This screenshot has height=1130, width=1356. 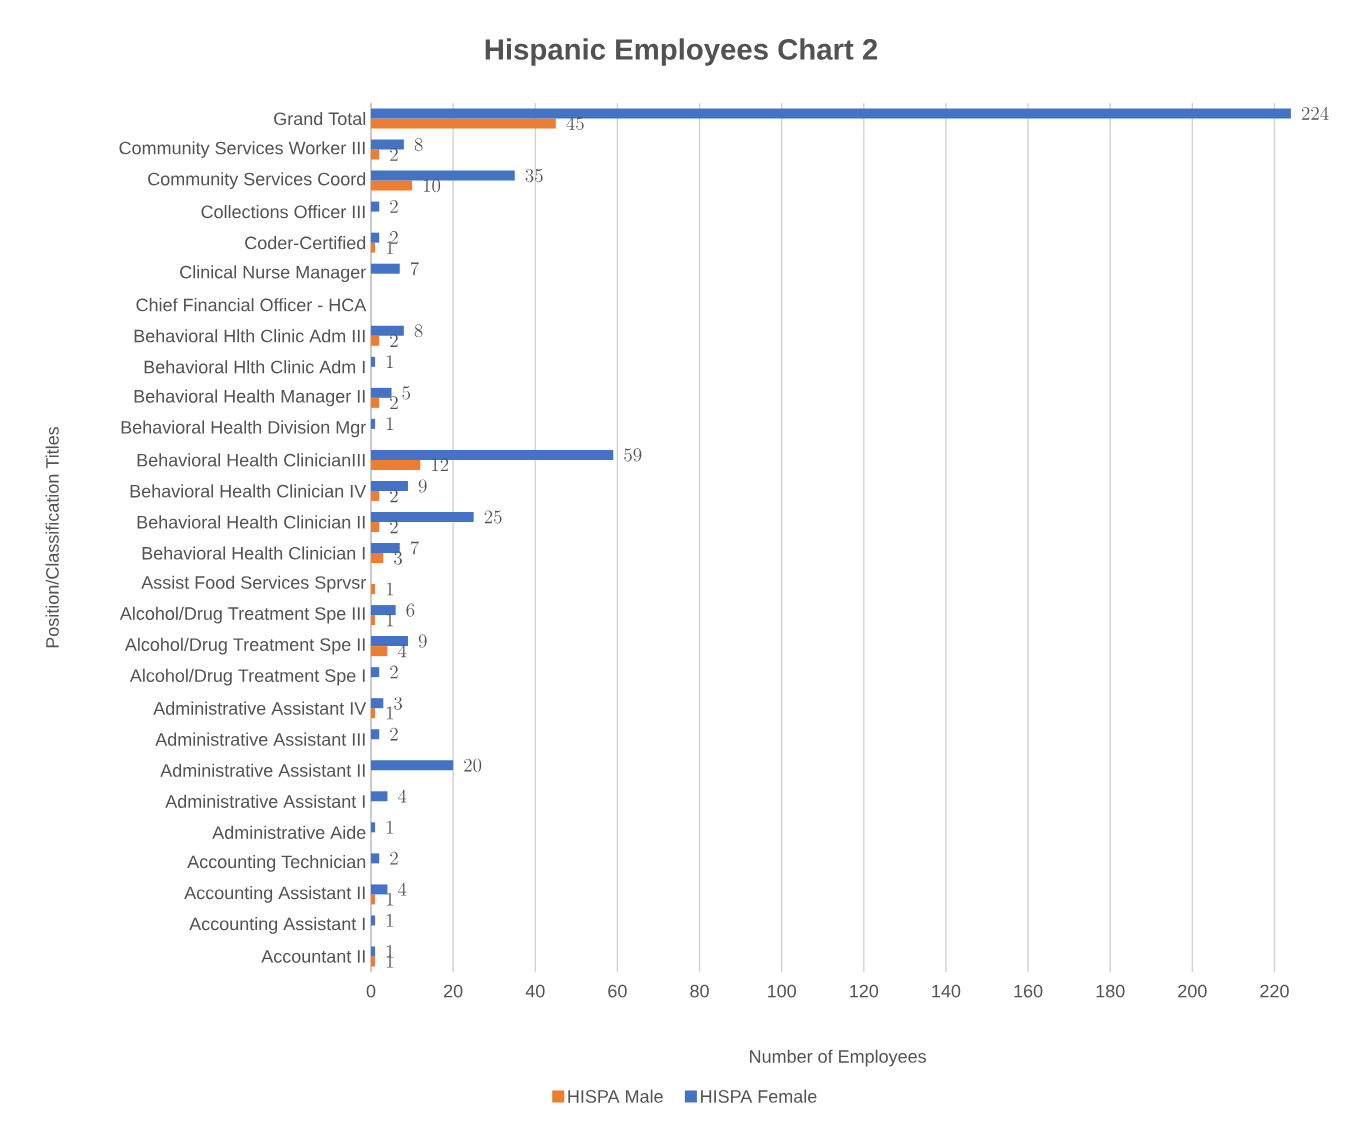 What do you see at coordinates (253, 553) in the screenshot?
I see `y-tick-label: Behavioral Health Clinician I` at bounding box center [253, 553].